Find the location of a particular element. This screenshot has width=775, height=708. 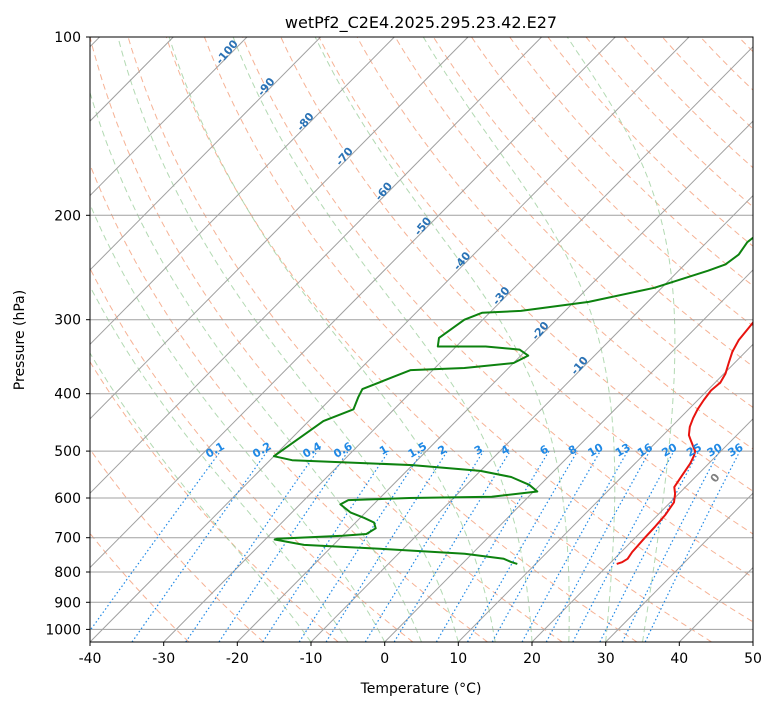

y-tick-label: 100 is located at coordinates (67, 38).